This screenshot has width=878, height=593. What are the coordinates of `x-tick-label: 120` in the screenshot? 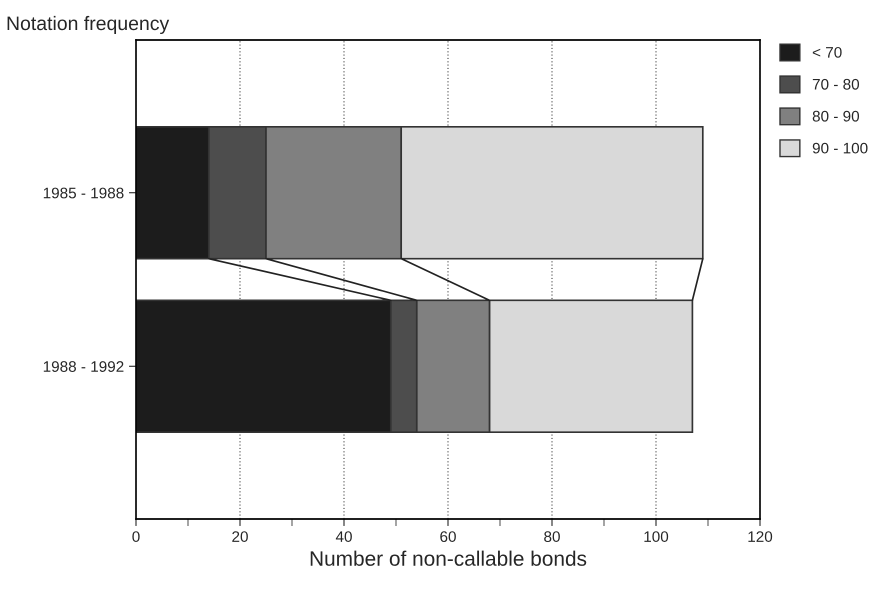 It's located at (760, 536).